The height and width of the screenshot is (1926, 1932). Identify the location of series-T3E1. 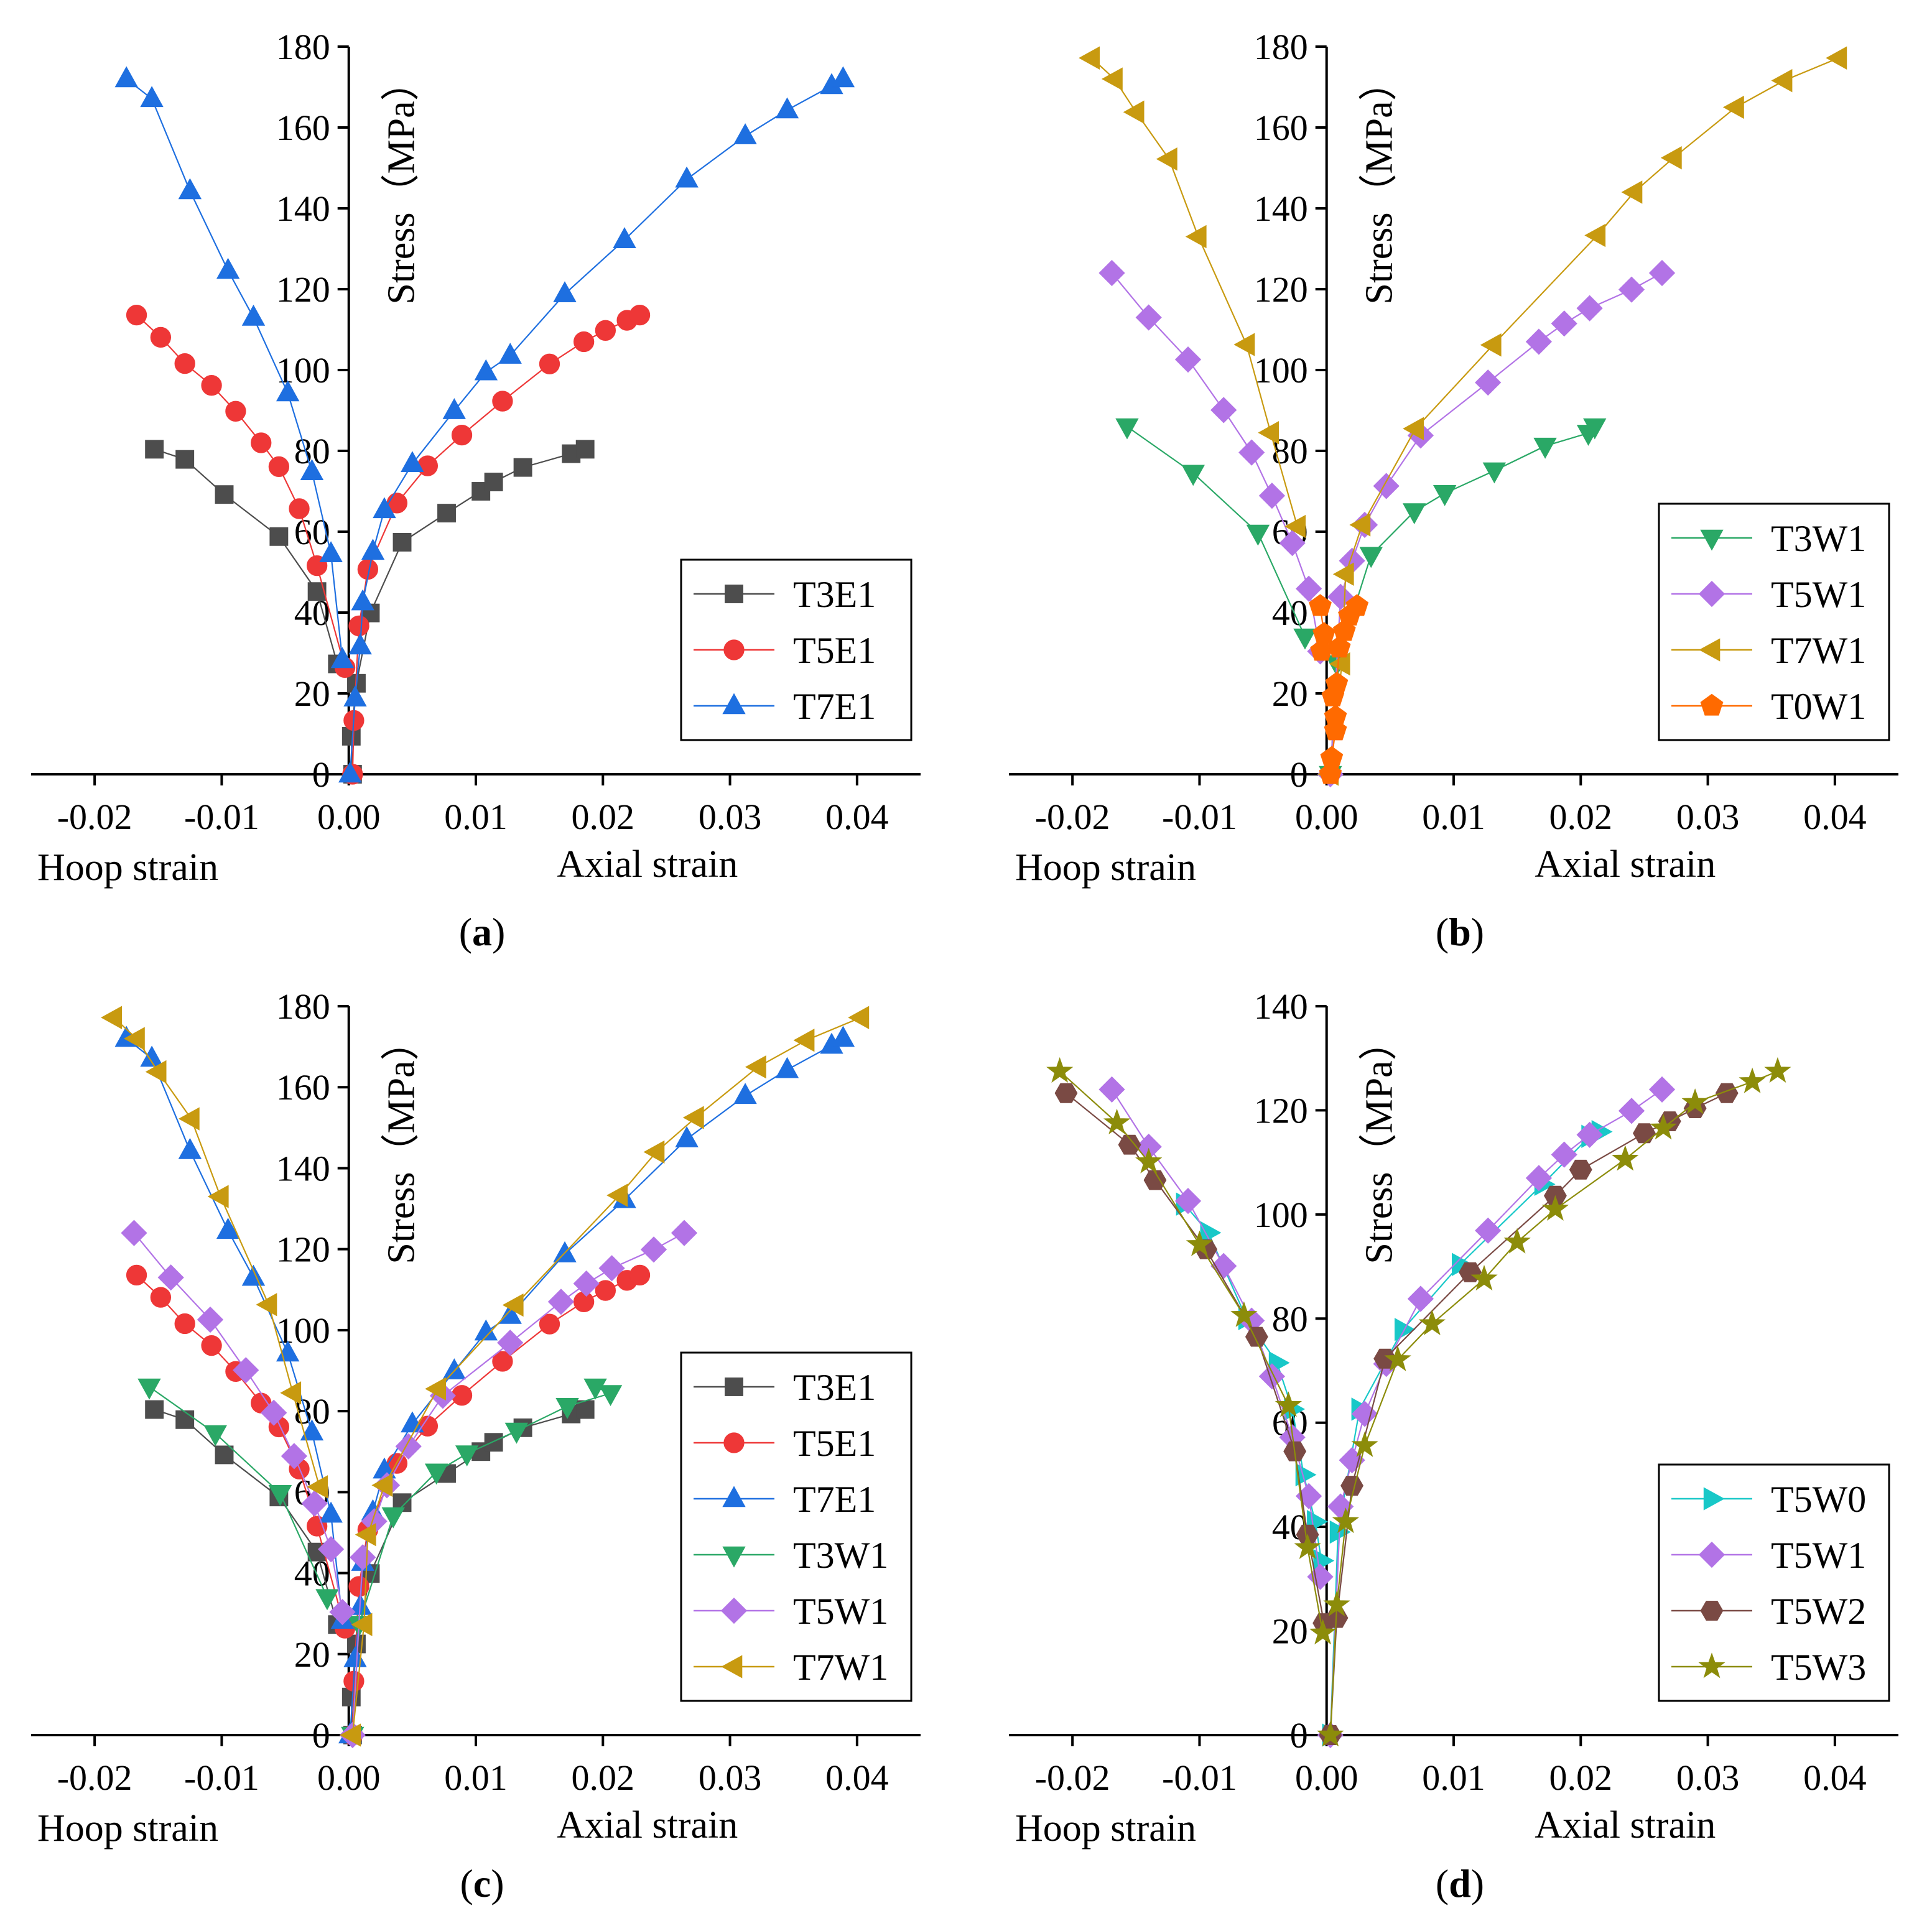
(370, 1572).